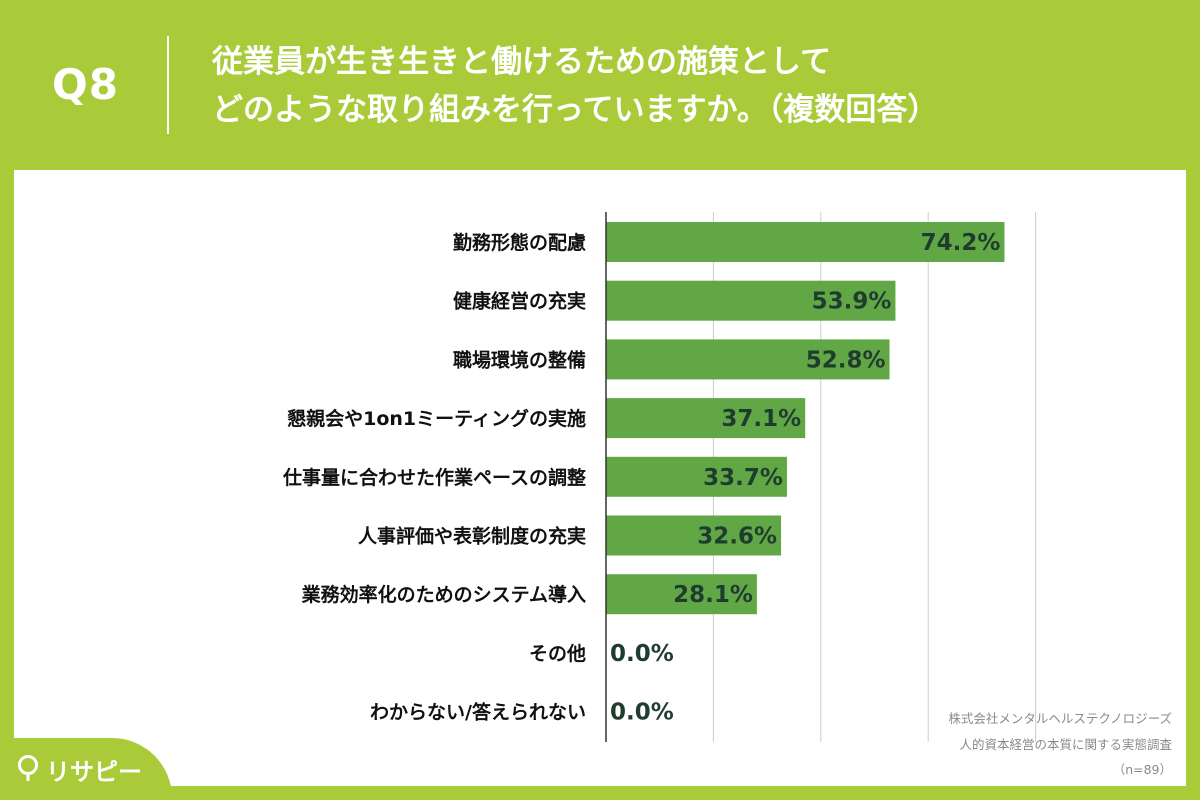  What do you see at coordinates (852, 302) in the screenshot?
I see `value-label: 53.9%` at bounding box center [852, 302].